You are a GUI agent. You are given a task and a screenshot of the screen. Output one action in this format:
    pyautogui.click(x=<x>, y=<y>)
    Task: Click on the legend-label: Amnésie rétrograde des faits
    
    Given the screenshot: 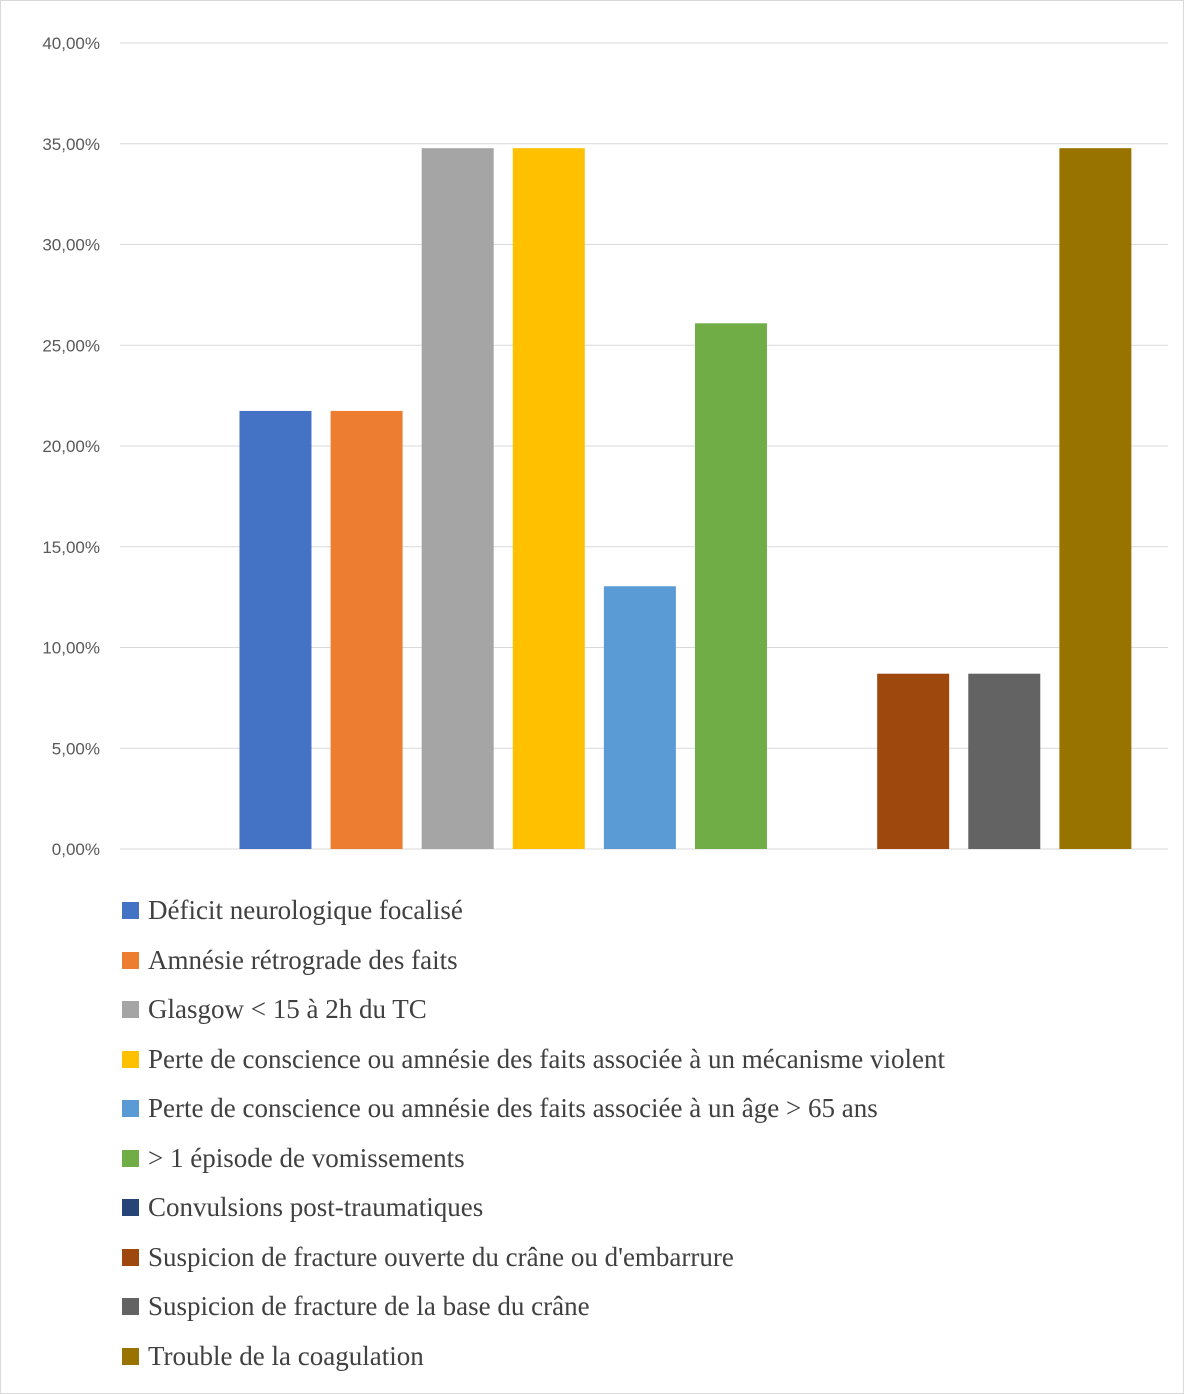 What is the action you would take?
    pyautogui.click(x=303, y=959)
    